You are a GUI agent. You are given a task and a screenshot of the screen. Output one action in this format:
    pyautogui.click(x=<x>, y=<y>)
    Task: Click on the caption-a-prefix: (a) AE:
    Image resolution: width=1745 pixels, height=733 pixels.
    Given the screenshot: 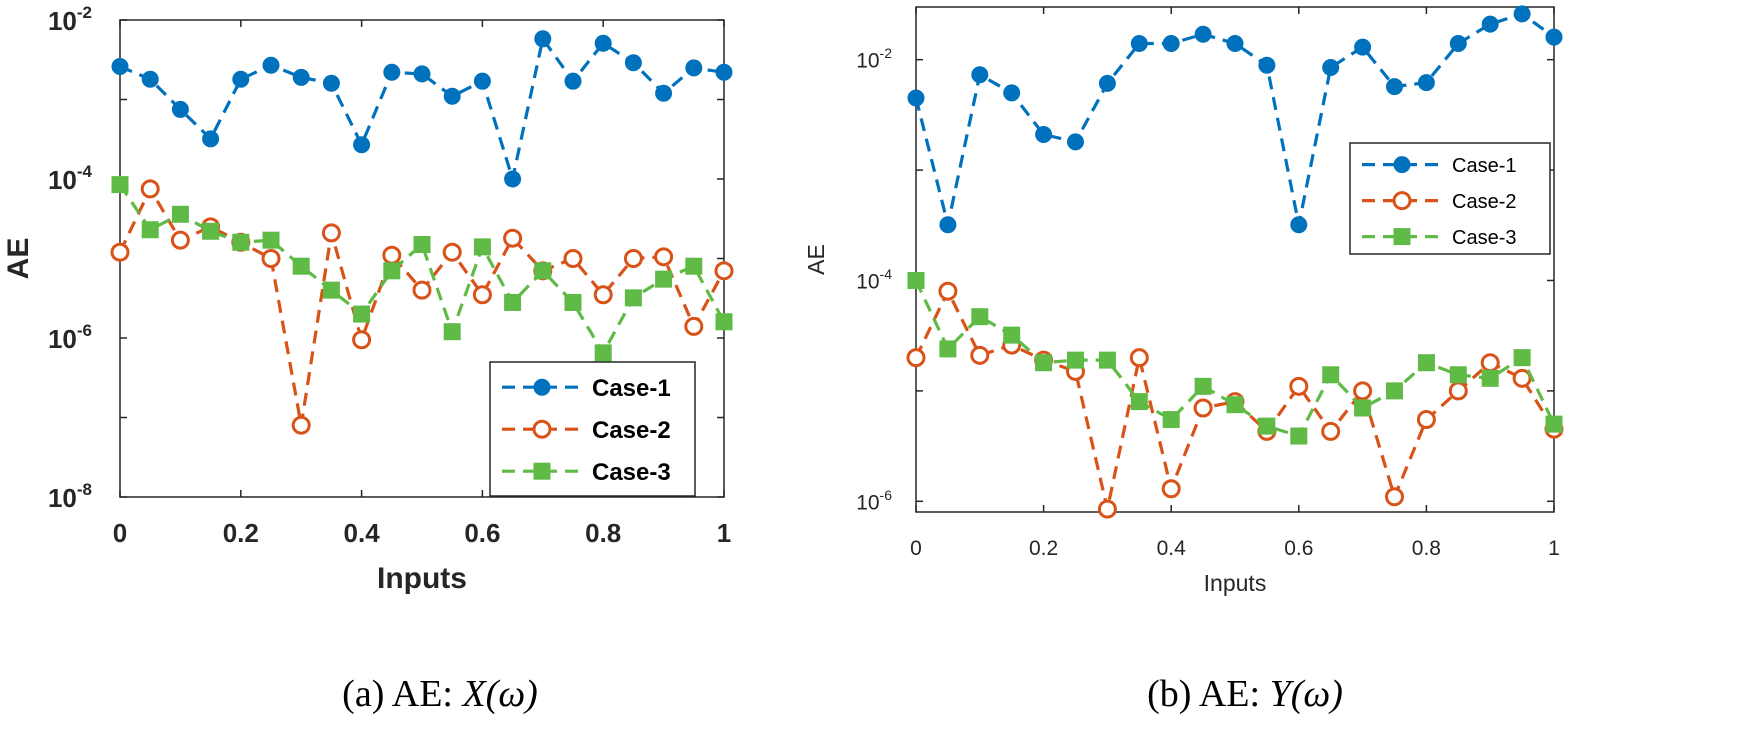 What is the action you would take?
    pyautogui.click(x=402, y=694)
    